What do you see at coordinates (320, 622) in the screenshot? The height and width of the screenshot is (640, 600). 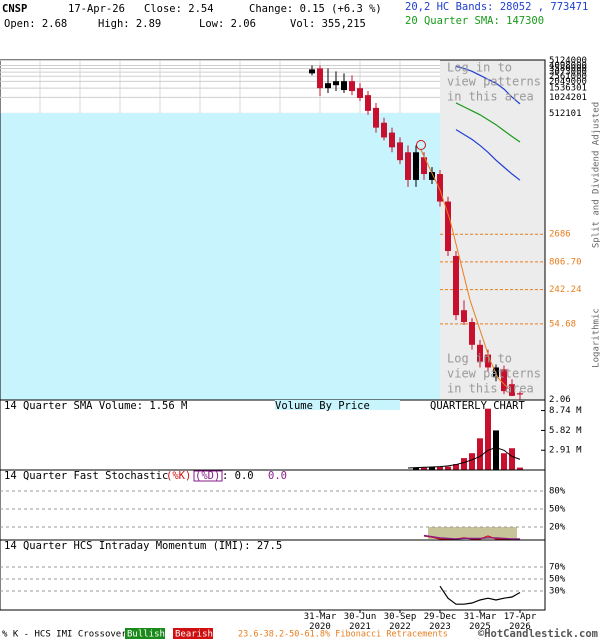 I see `x-tick-label: 31-Mar 2020` at bounding box center [320, 622].